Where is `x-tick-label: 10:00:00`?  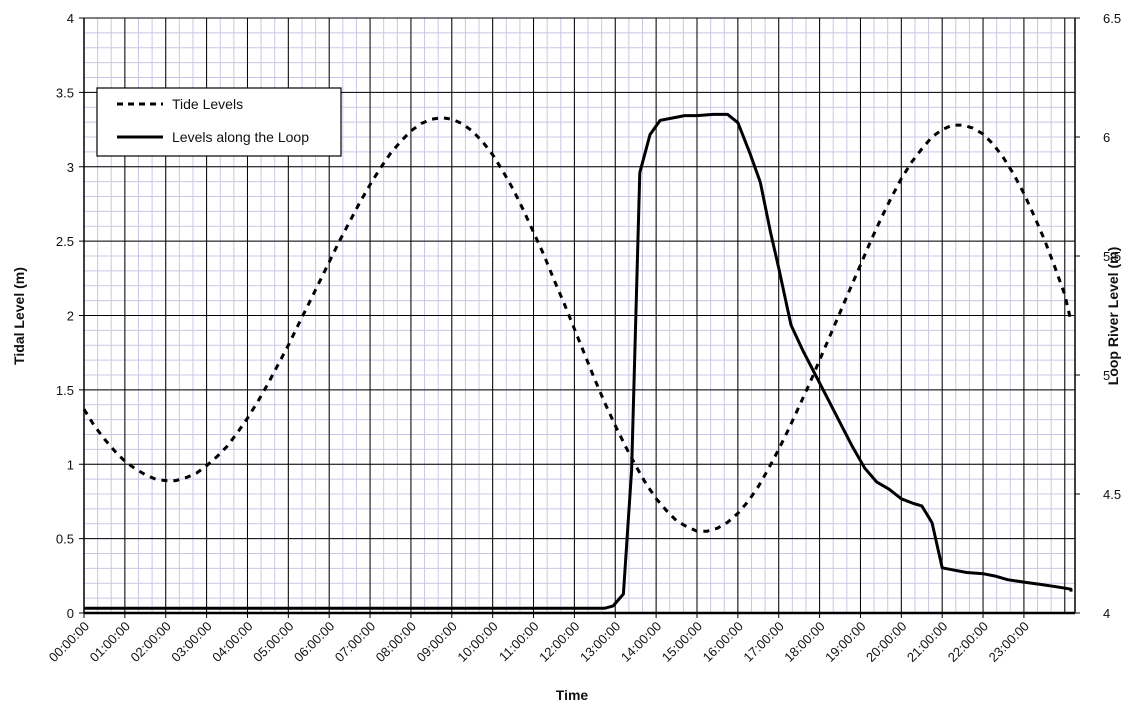
x-tick-label: 10:00:00 is located at coordinates (477, 642).